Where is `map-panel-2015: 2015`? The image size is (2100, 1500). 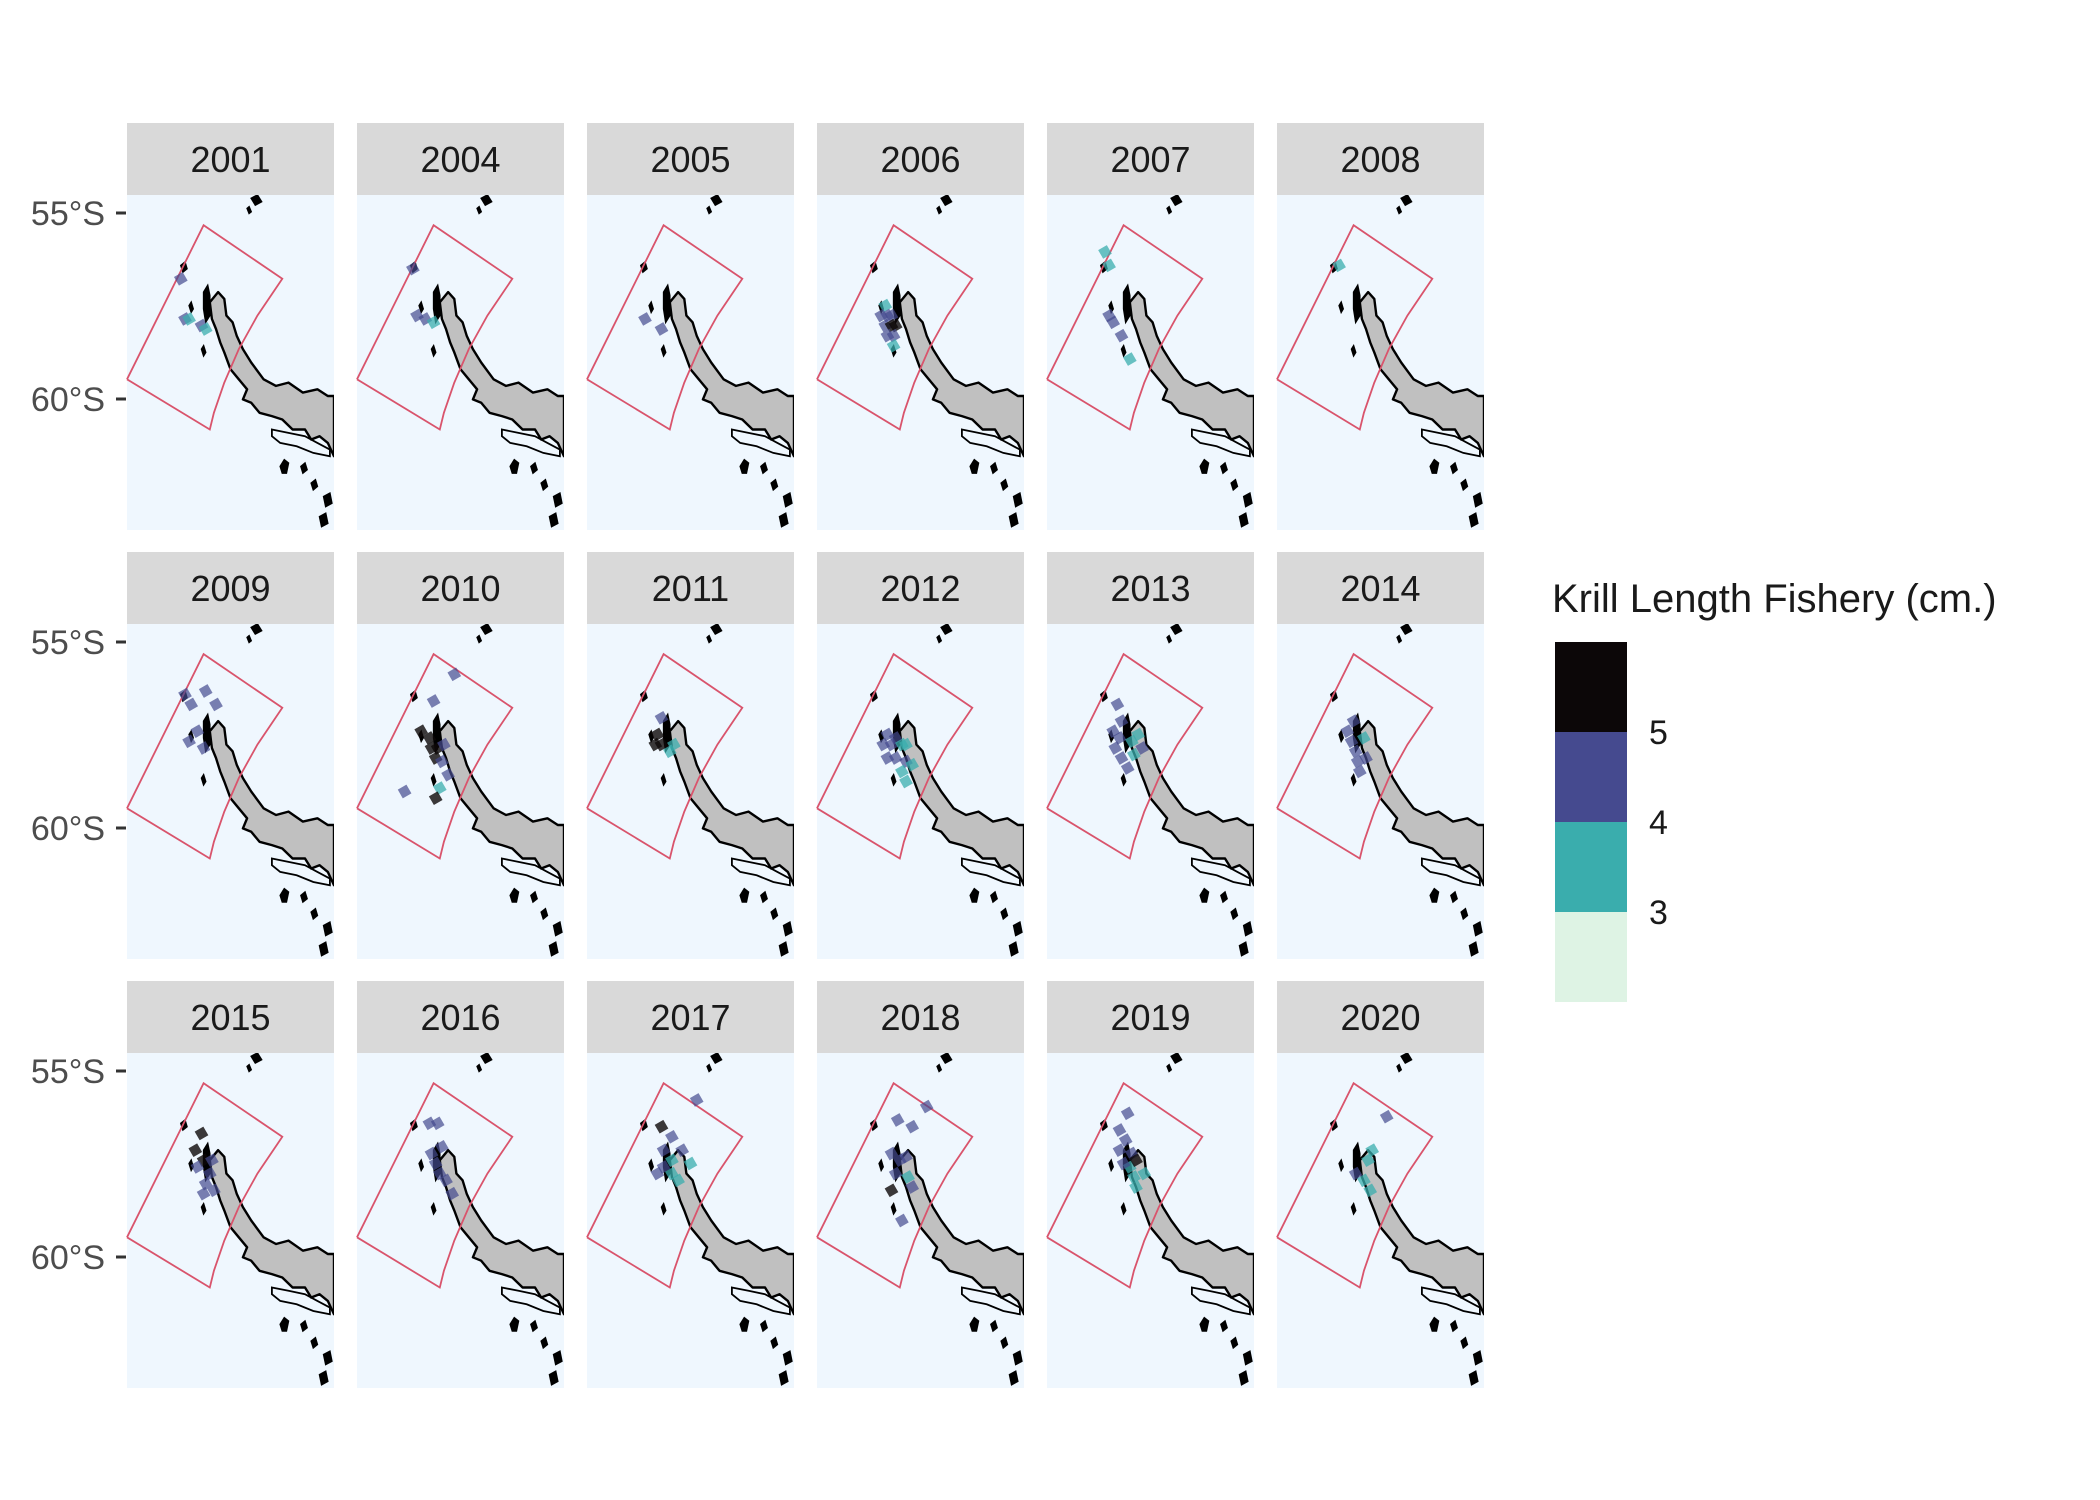
map-panel-2015: 2015 is located at coordinates (230, 1184).